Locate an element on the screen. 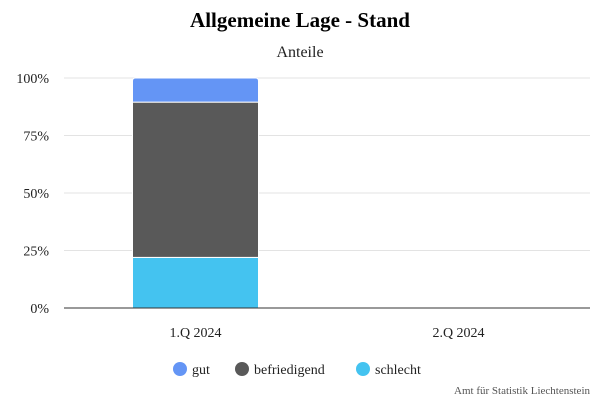  y-tick-label: 75% is located at coordinates (36, 137).